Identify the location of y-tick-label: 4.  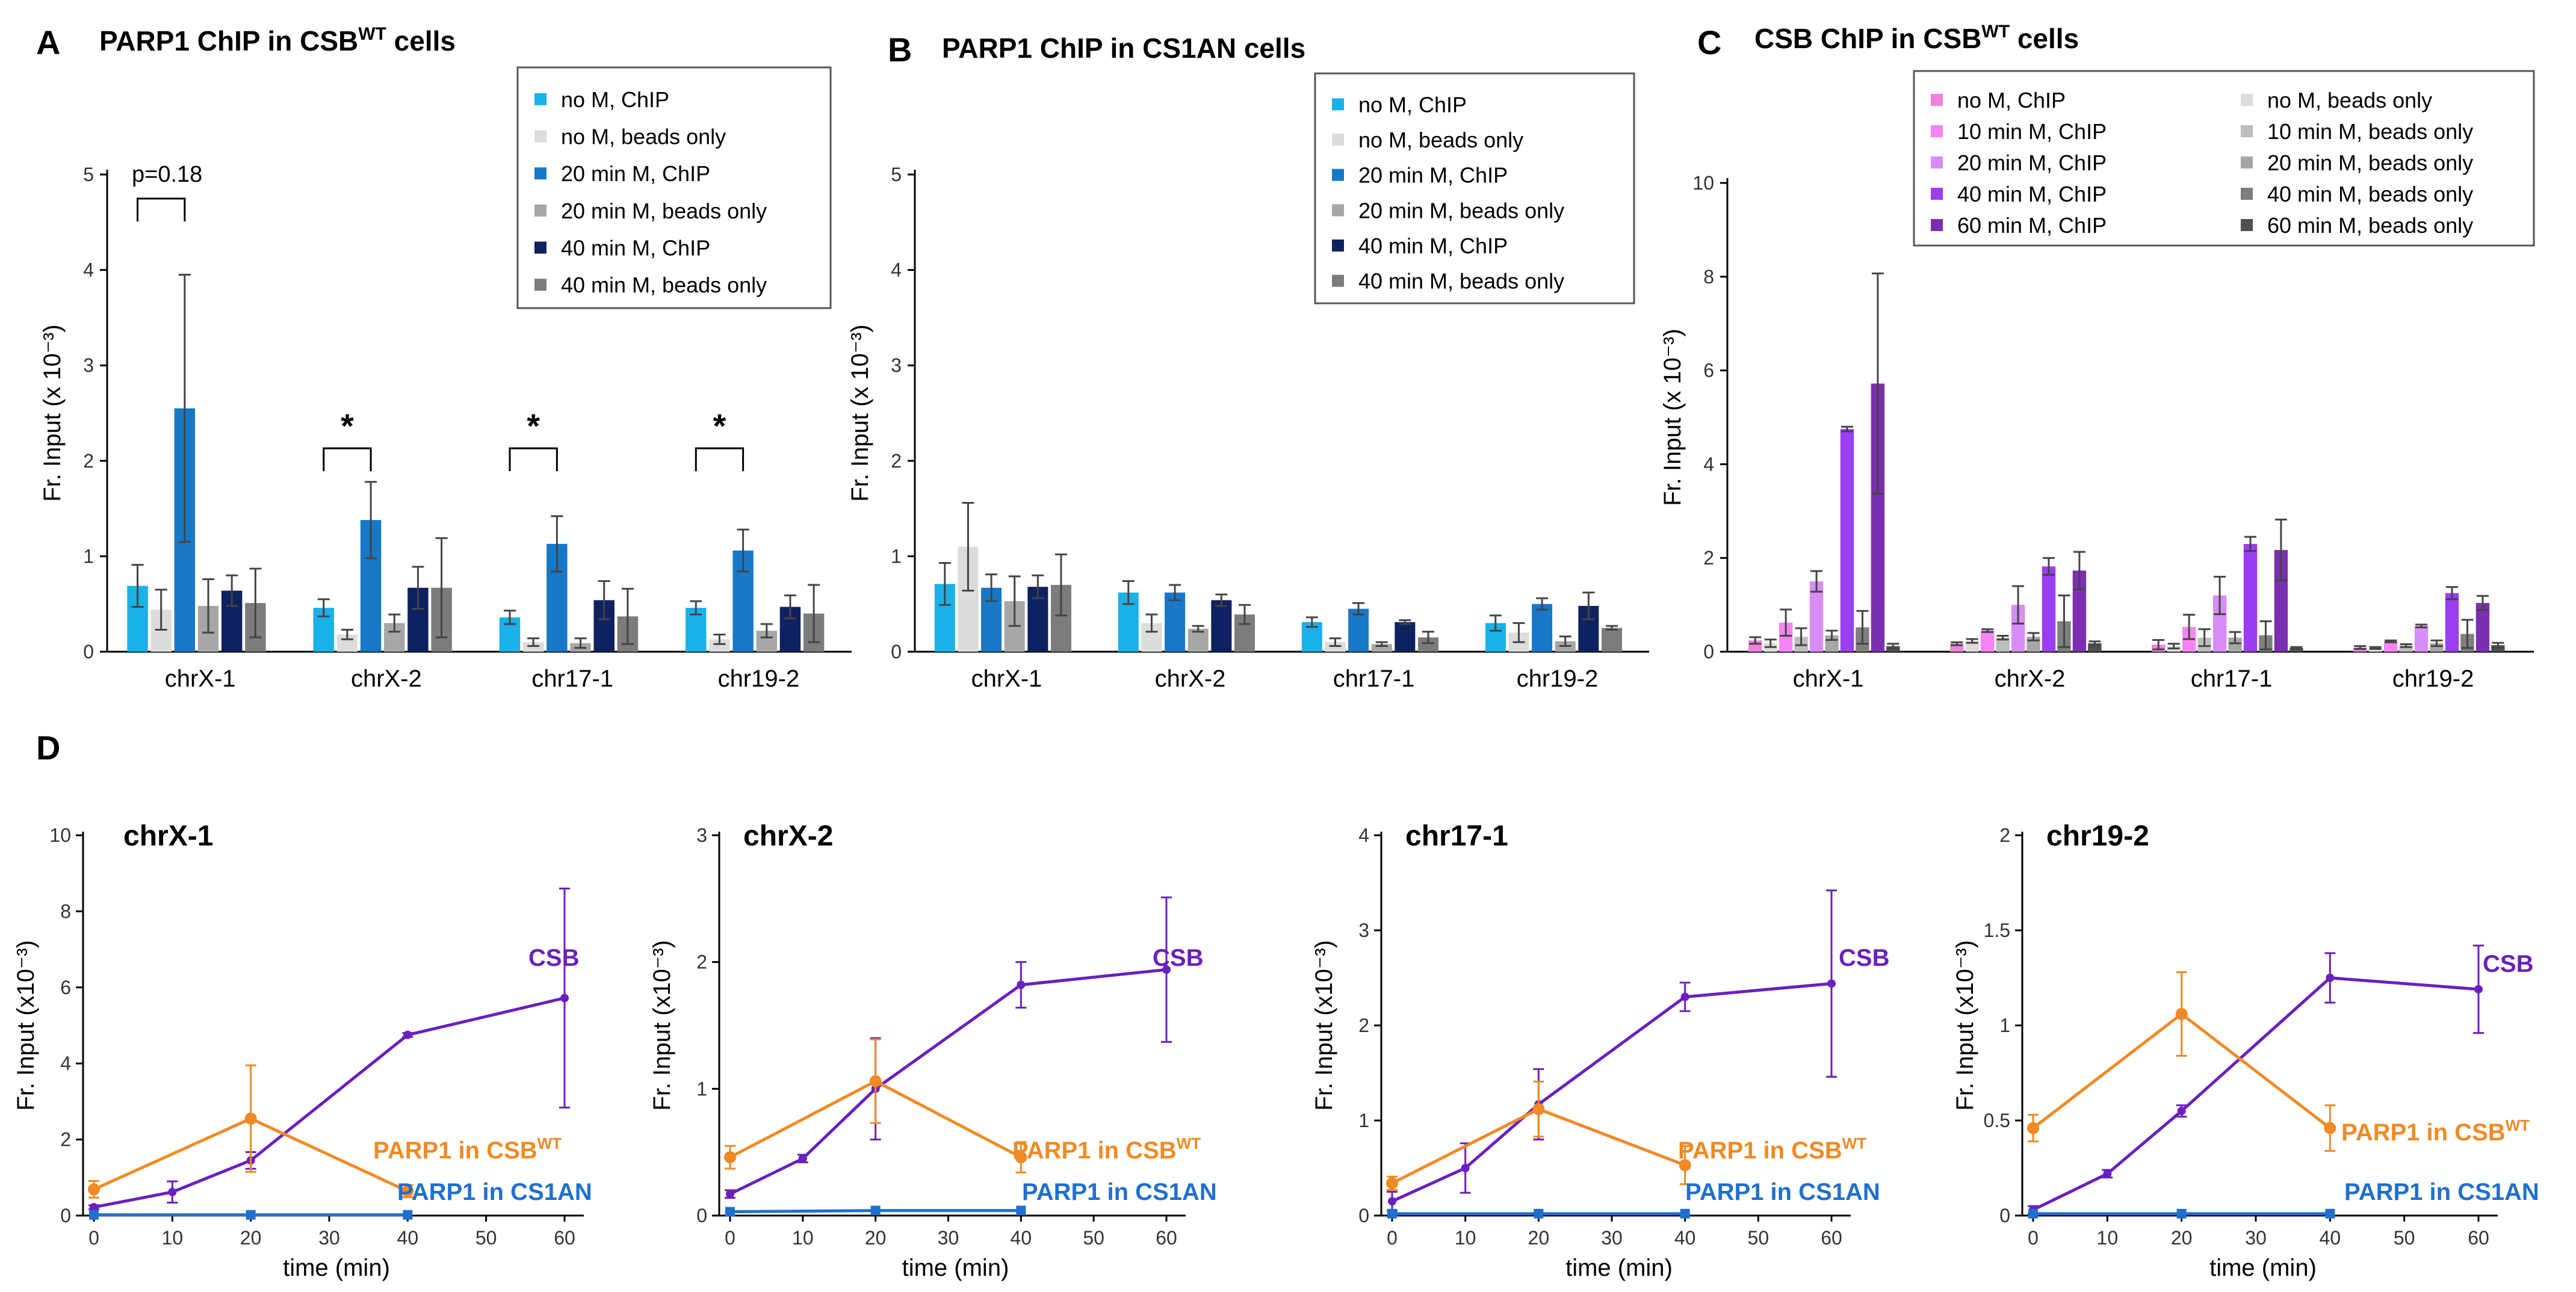
(897, 270).